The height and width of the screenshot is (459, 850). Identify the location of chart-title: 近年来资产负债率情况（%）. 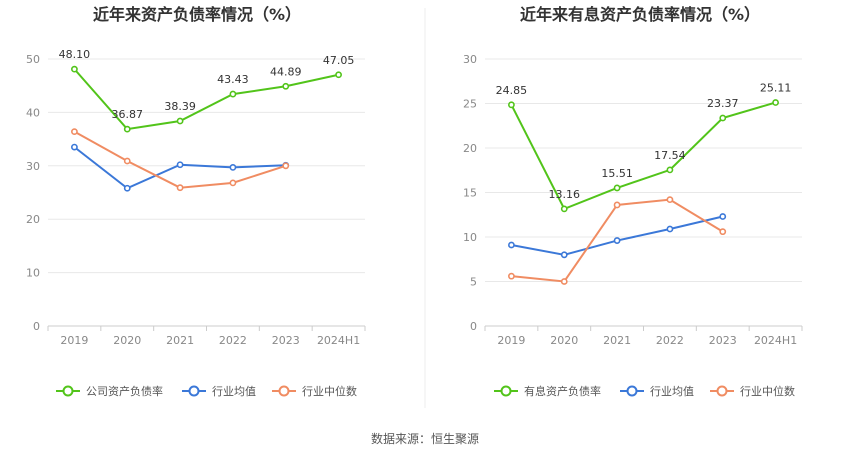
(197, 14).